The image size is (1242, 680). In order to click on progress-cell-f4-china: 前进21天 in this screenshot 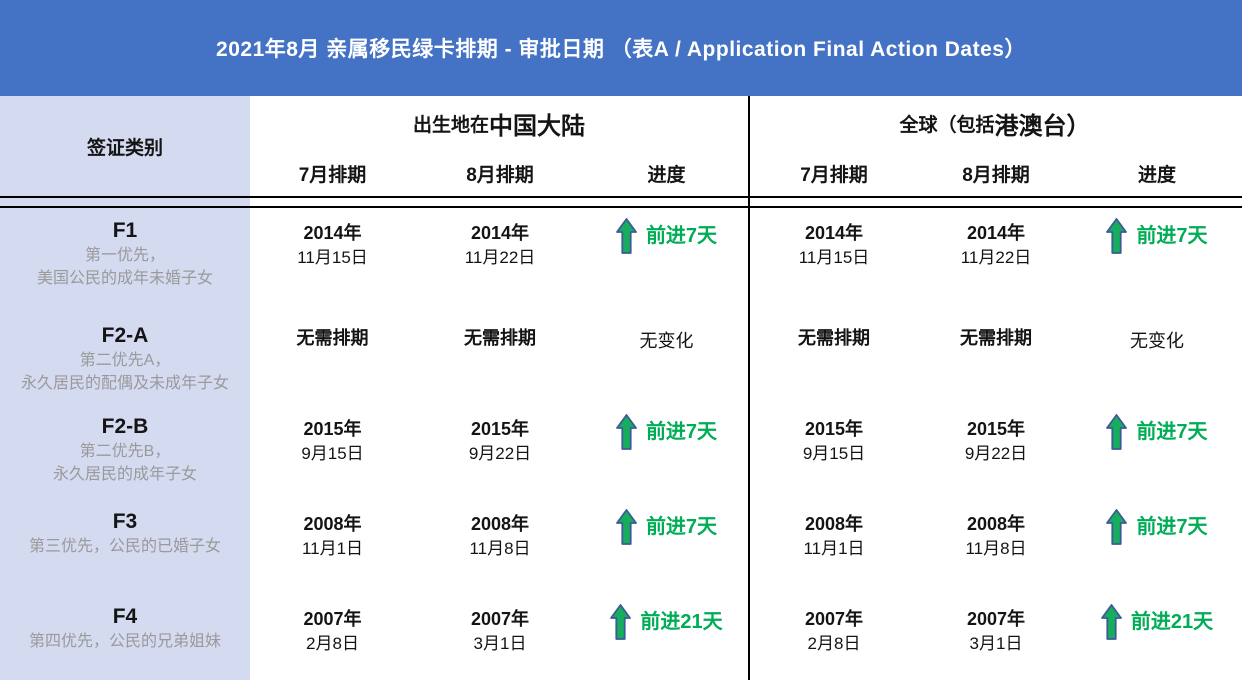, I will do `click(666, 635)`.